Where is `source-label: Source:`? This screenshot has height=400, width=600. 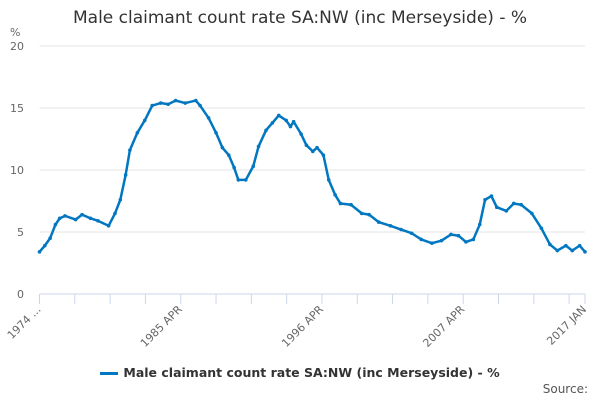
source-label: Source: is located at coordinates (565, 389).